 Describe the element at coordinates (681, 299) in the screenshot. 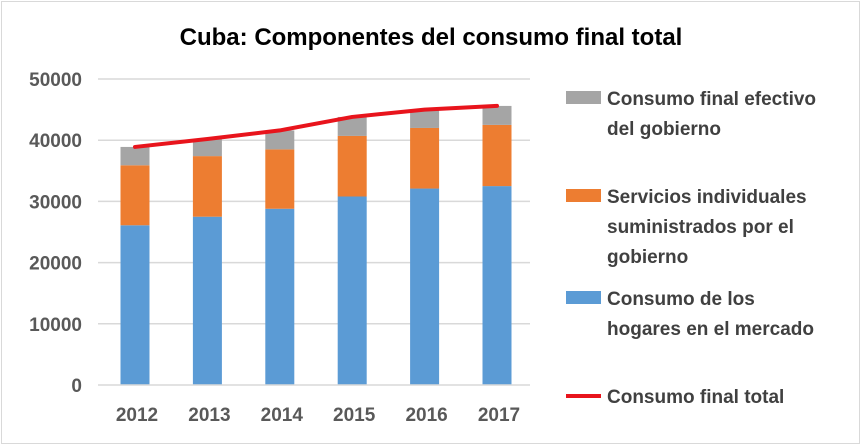

I see `legend-label: Consumo de los` at that location.